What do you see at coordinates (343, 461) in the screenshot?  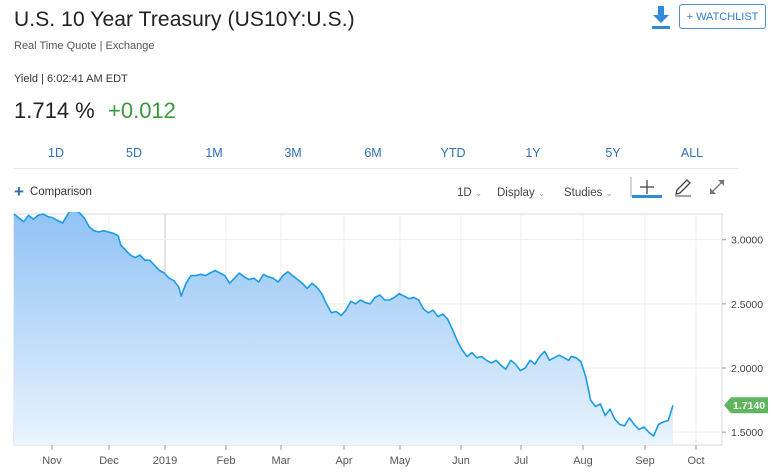 I see `x-tick-label: Apr` at bounding box center [343, 461].